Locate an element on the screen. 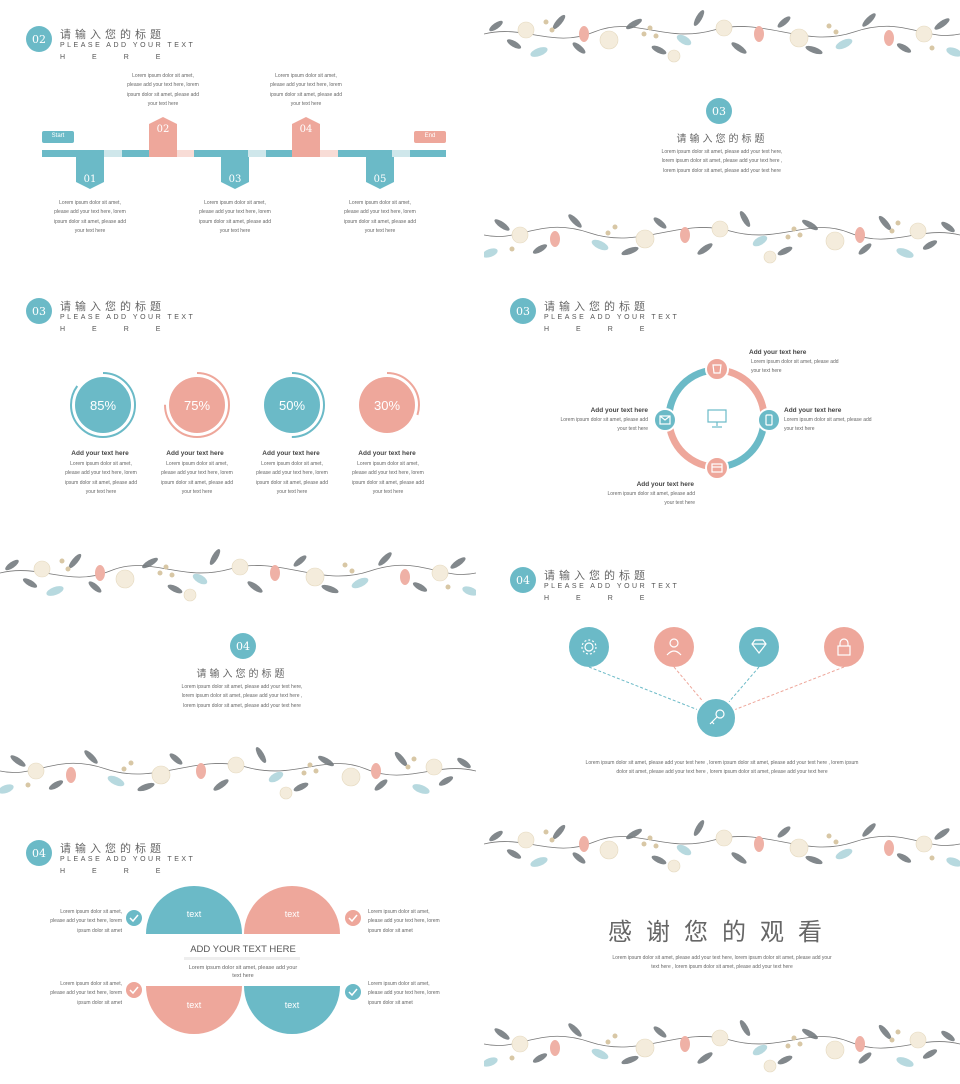 The image size is (960, 1084). section-number: 02 is located at coordinates (39, 39).